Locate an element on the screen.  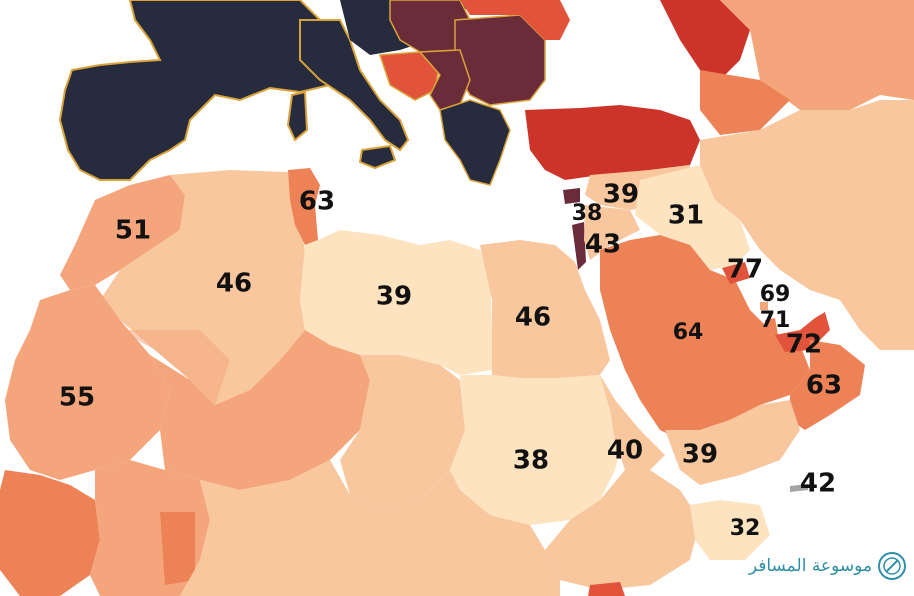
region-mali-niger is located at coordinates (260, 410).